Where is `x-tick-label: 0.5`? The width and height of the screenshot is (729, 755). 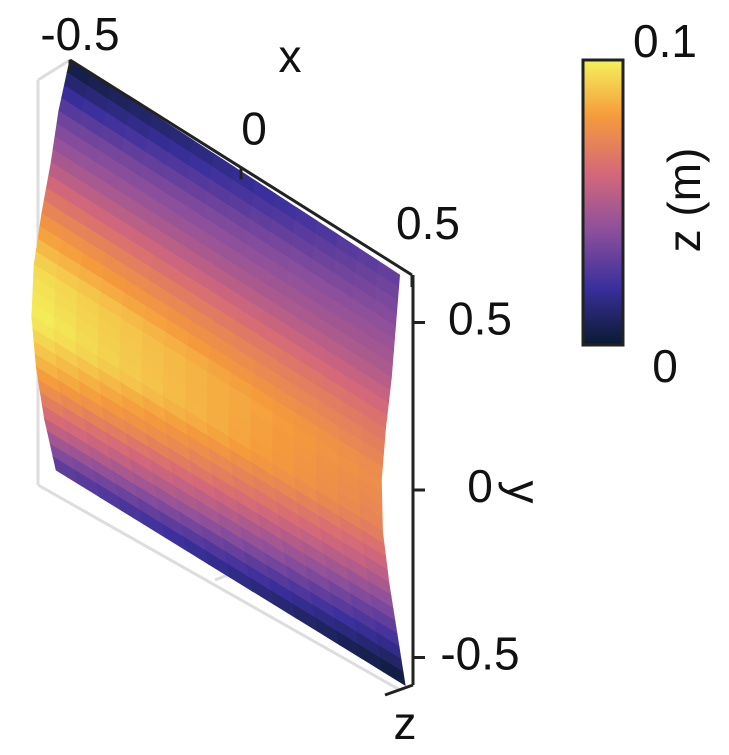 x-tick-label: 0.5 is located at coordinates (428, 223).